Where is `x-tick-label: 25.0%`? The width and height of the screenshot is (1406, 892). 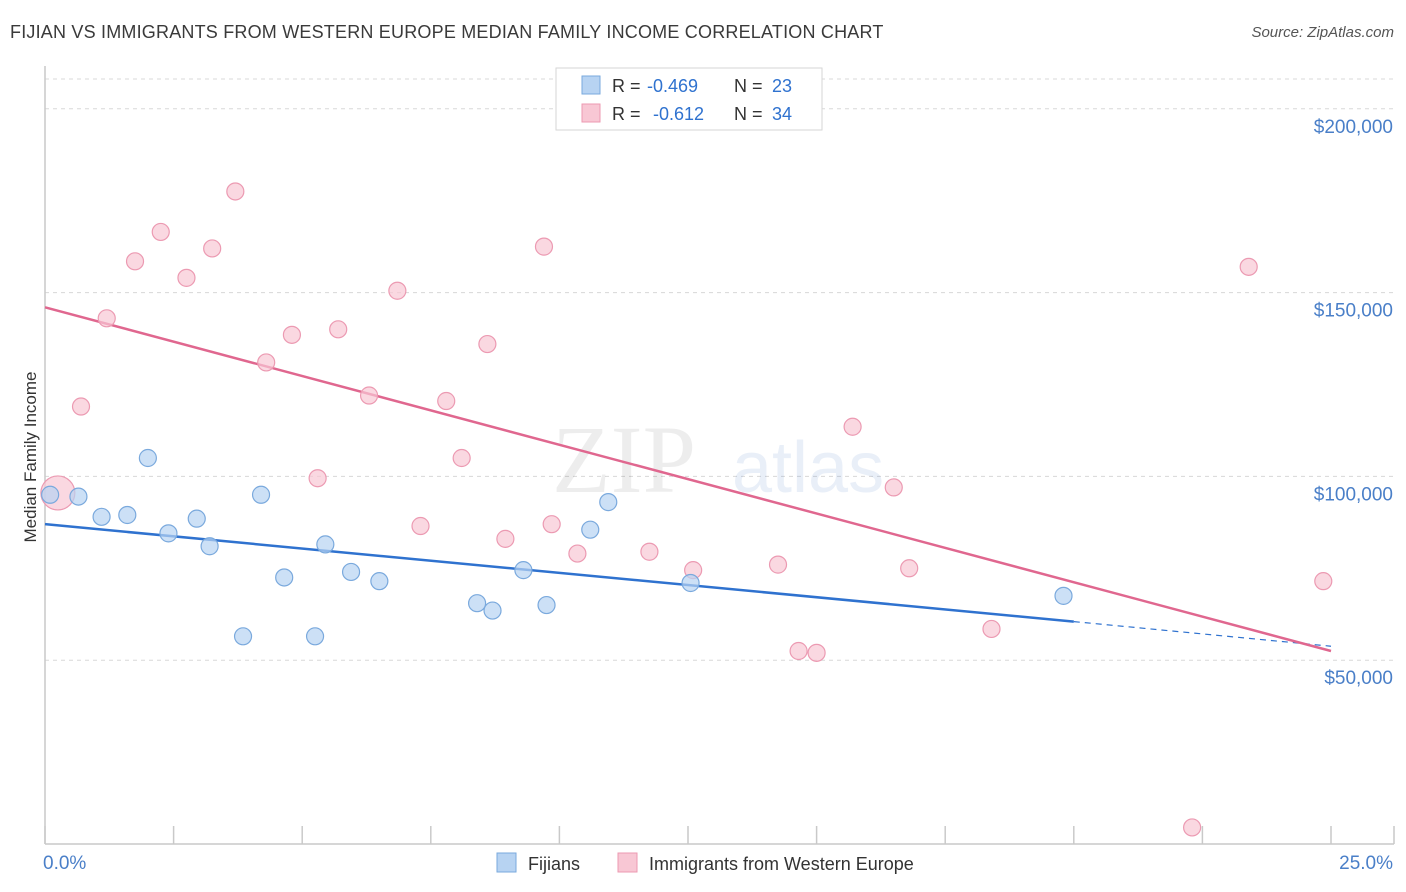
x-tick-label: 25.0% is located at coordinates (1366, 863).